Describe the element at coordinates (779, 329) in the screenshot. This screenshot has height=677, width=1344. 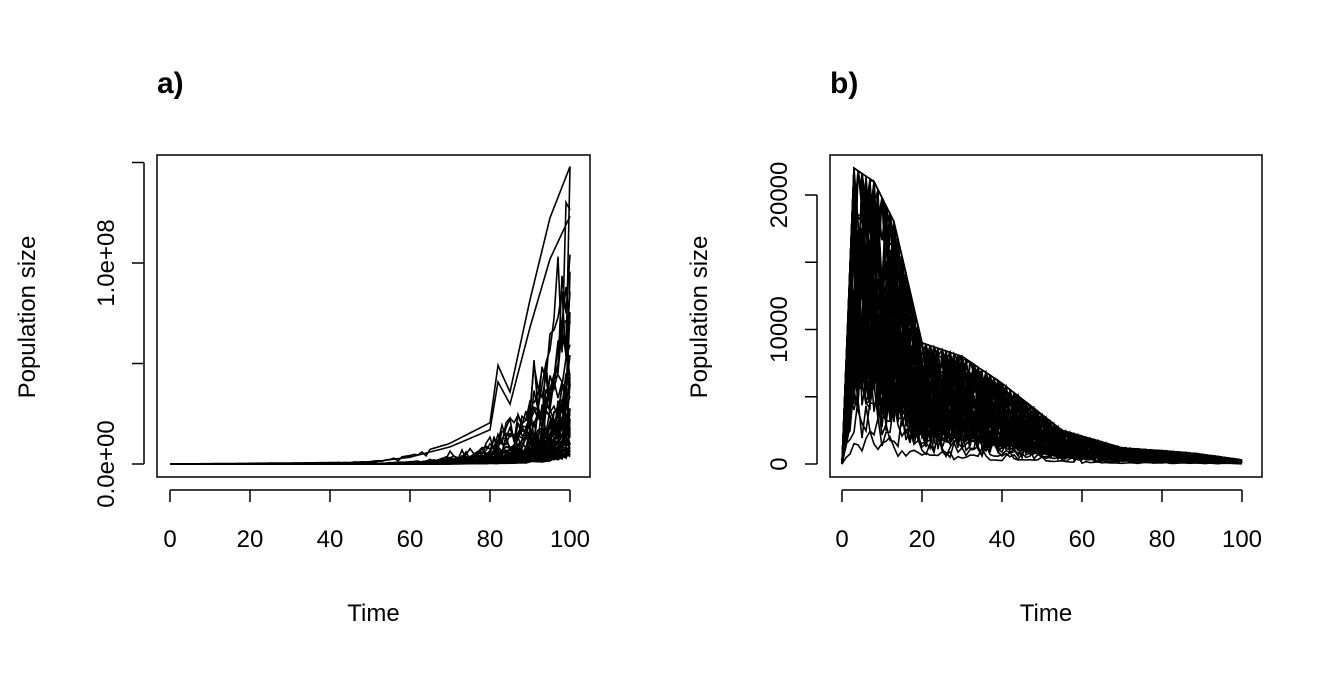
I see `y-tick-label: 10000` at that location.